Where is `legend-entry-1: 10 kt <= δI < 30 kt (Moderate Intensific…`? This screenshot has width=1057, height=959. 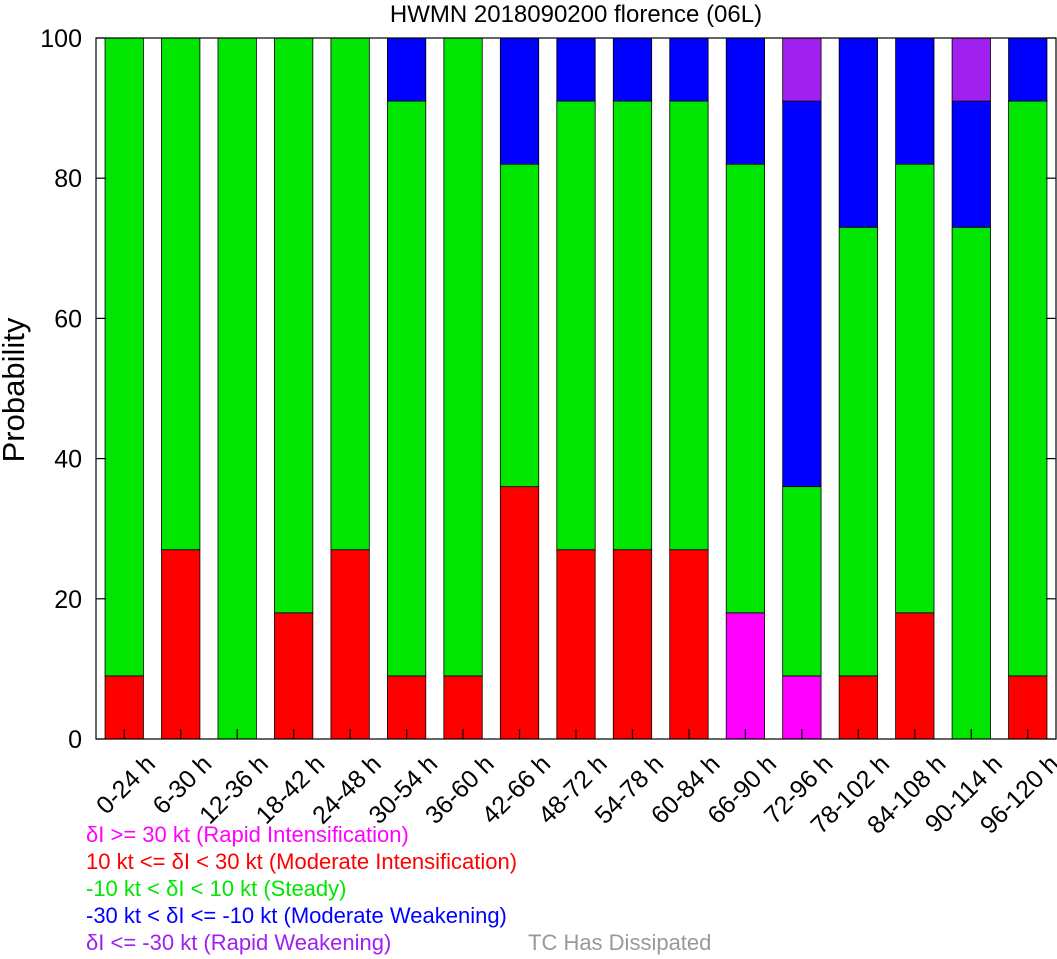 legend-entry-1: 10 kt <= δI < 30 kt (Moderate Intensific… is located at coordinates (301, 861).